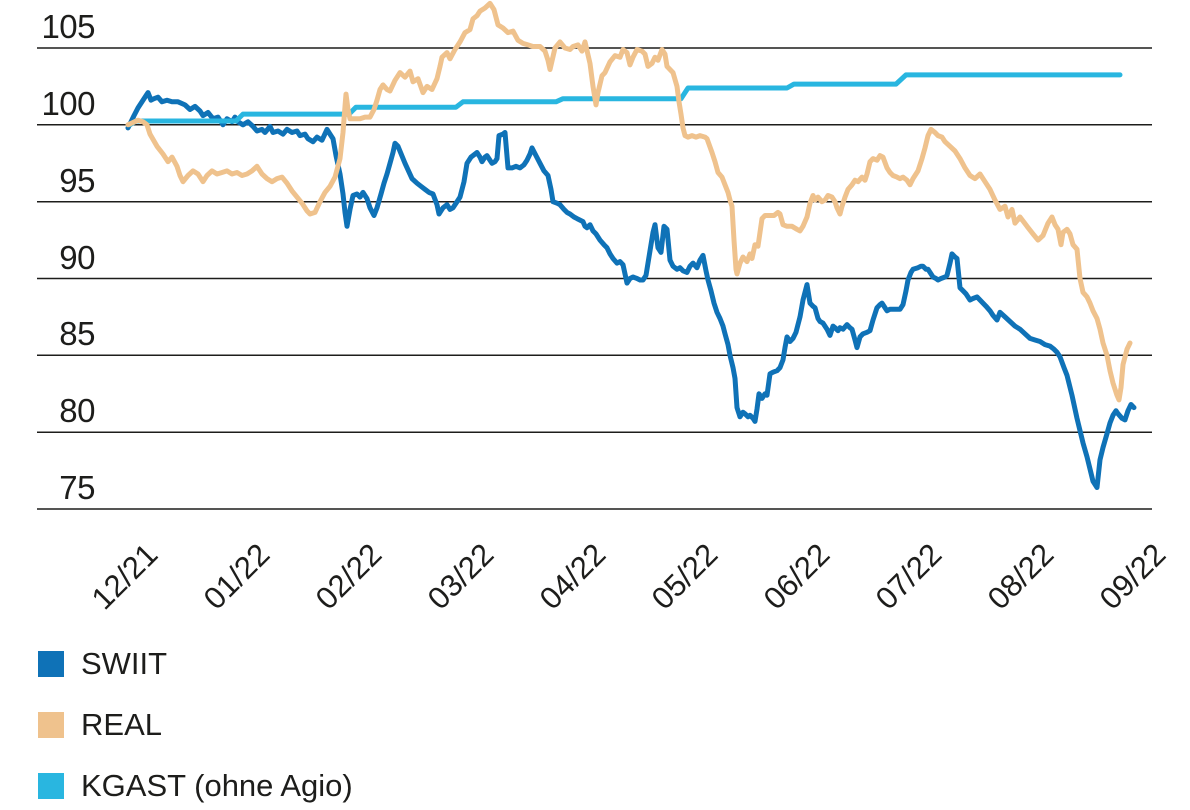 The image size is (1190, 810). Describe the element at coordinates (195, 663) in the screenshot. I see `legend-row-swiit: SWIIT` at that location.